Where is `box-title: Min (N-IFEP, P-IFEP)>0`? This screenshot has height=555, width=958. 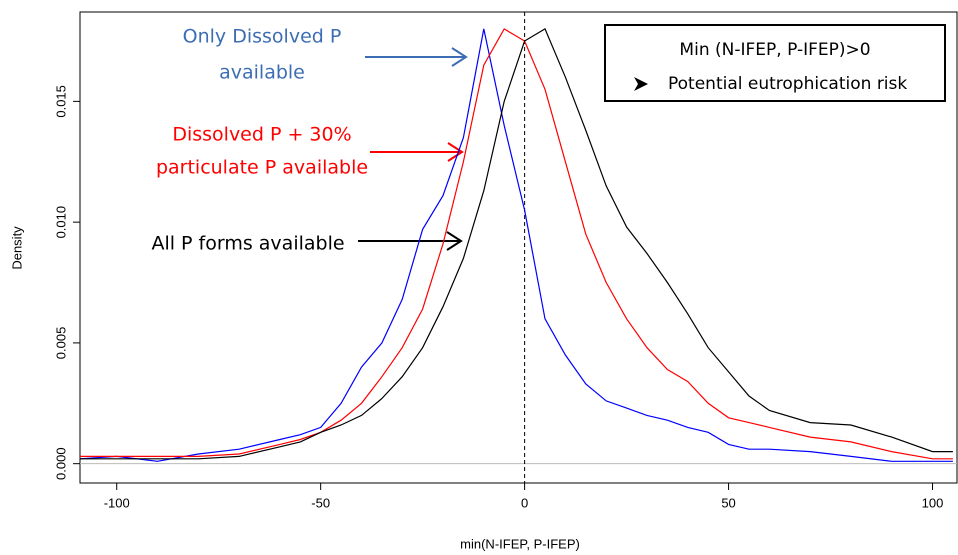 box-title: Min (N-IFEP, P-IFEP)>0 is located at coordinates (774, 50).